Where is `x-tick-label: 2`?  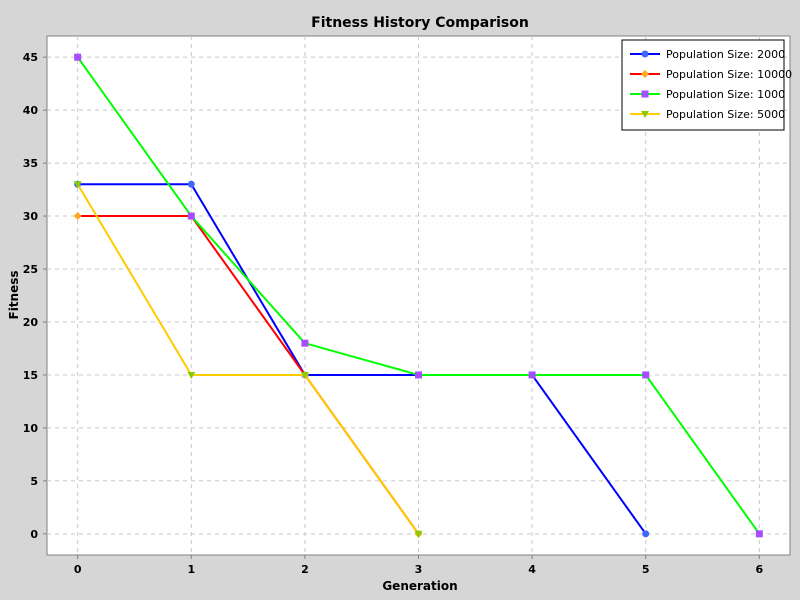
x-tick-label: 2 is located at coordinates (305, 569).